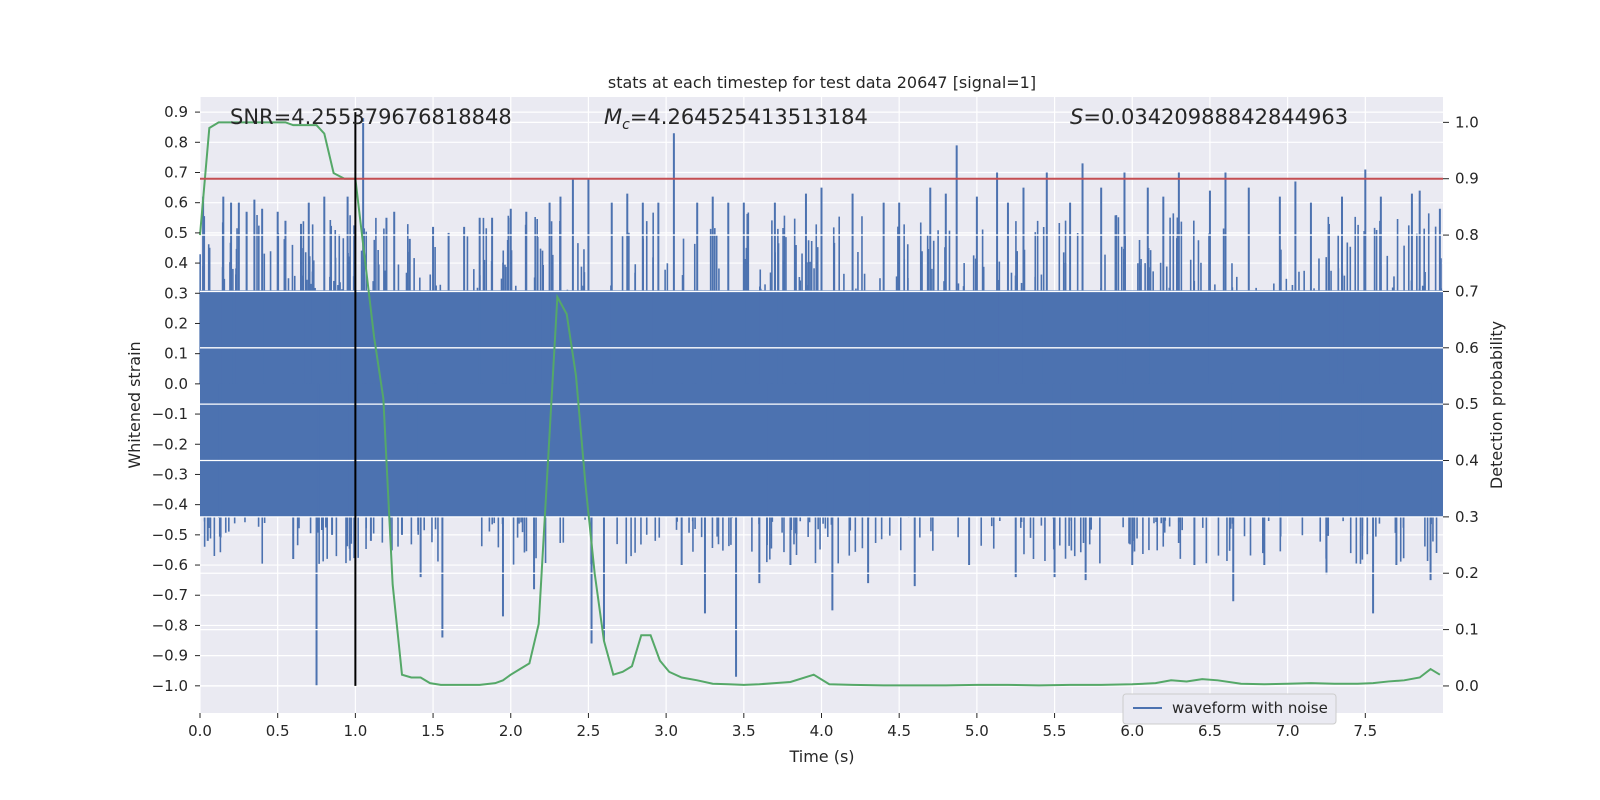 The width and height of the screenshot is (1600, 800). I want to click on y-right-tick-label: 0.8, so click(1467, 235).